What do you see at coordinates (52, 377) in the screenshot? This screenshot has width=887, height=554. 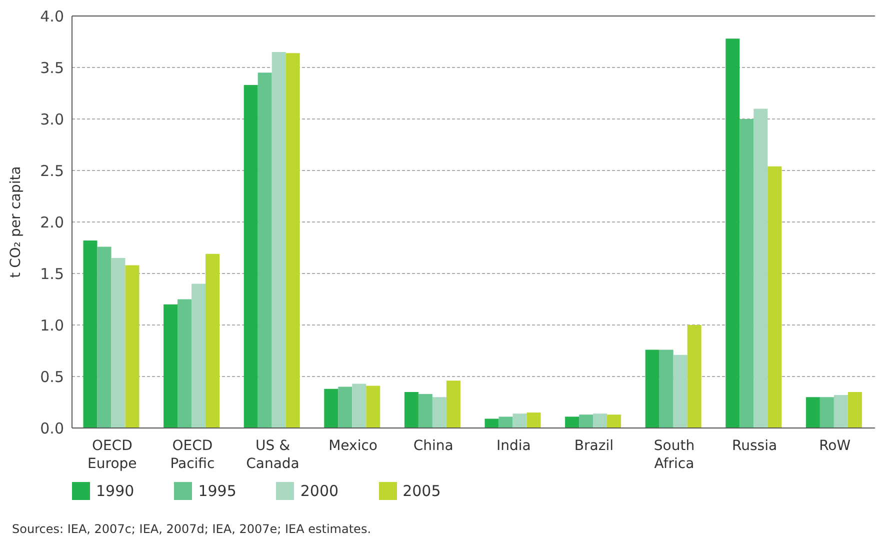 I see `y-tick-label: 0.5` at bounding box center [52, 377].